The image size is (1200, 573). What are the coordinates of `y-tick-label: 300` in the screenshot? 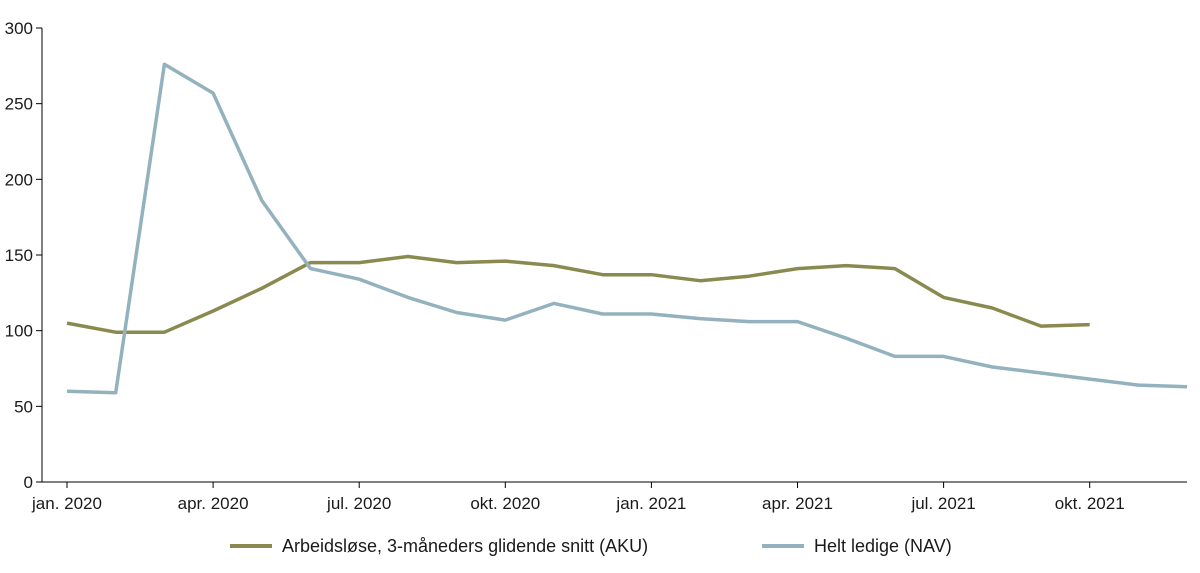 It's located at (19, 28).